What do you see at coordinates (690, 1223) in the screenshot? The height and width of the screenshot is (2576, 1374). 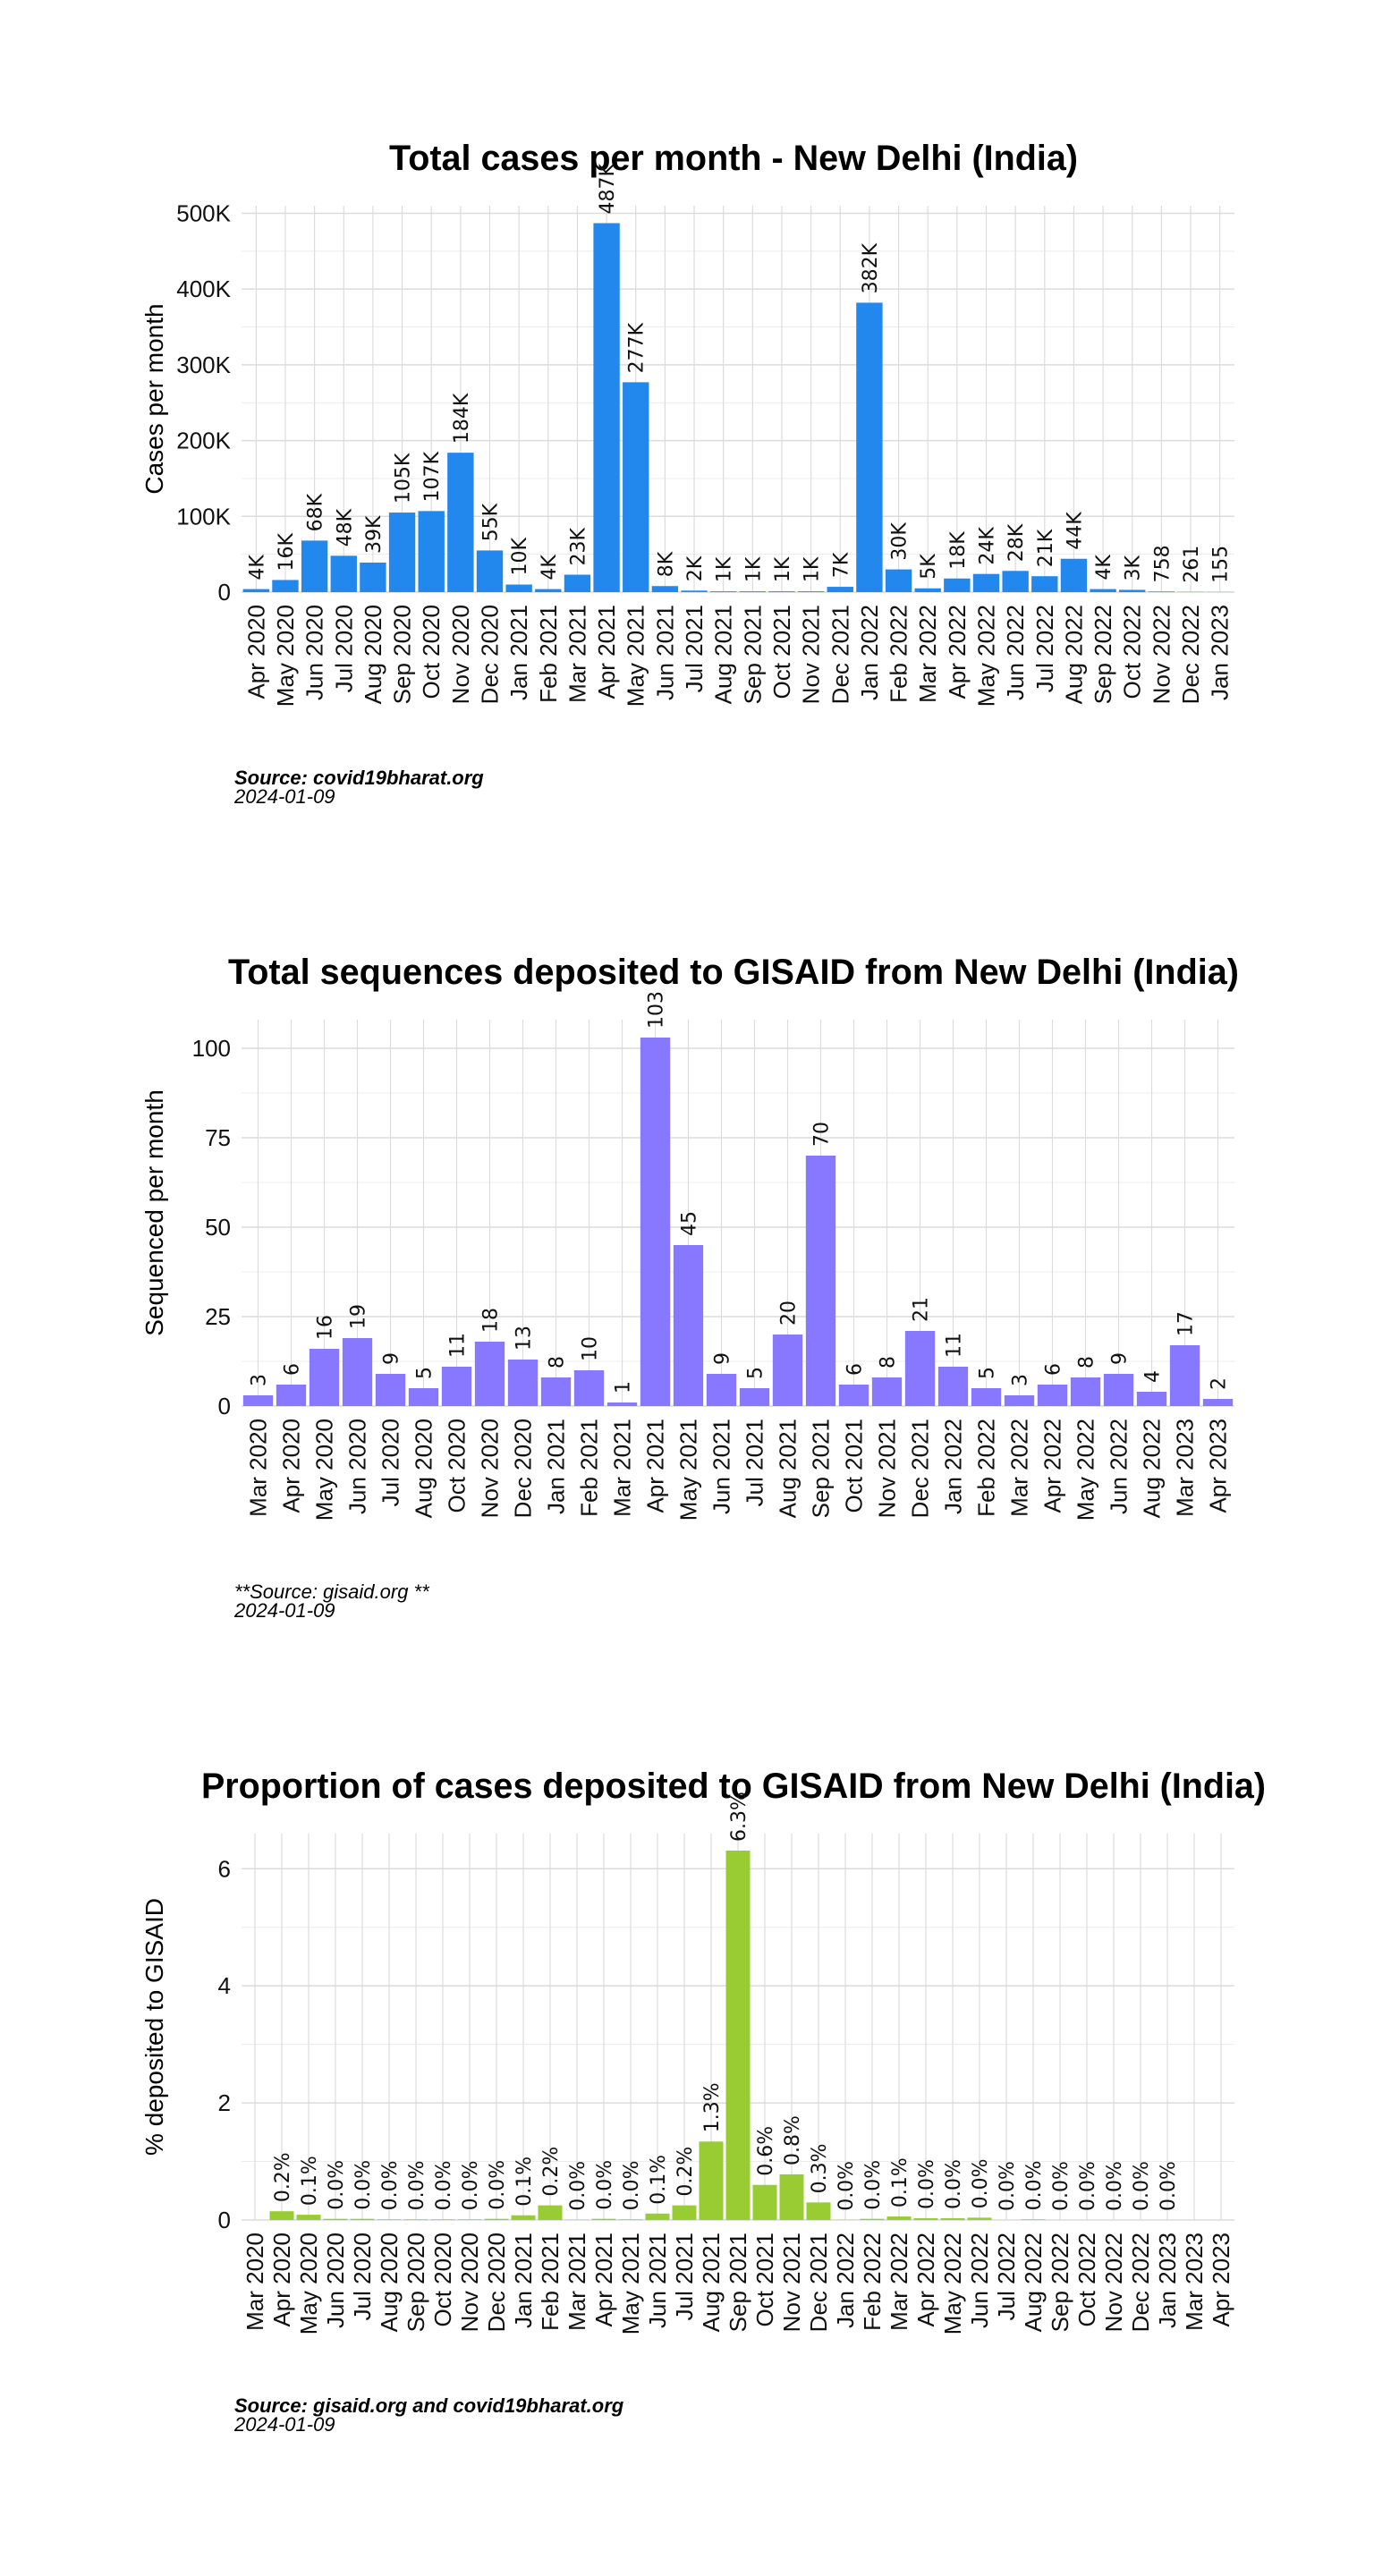 I see `data-label: 45` at bounding box center [690, 1223].